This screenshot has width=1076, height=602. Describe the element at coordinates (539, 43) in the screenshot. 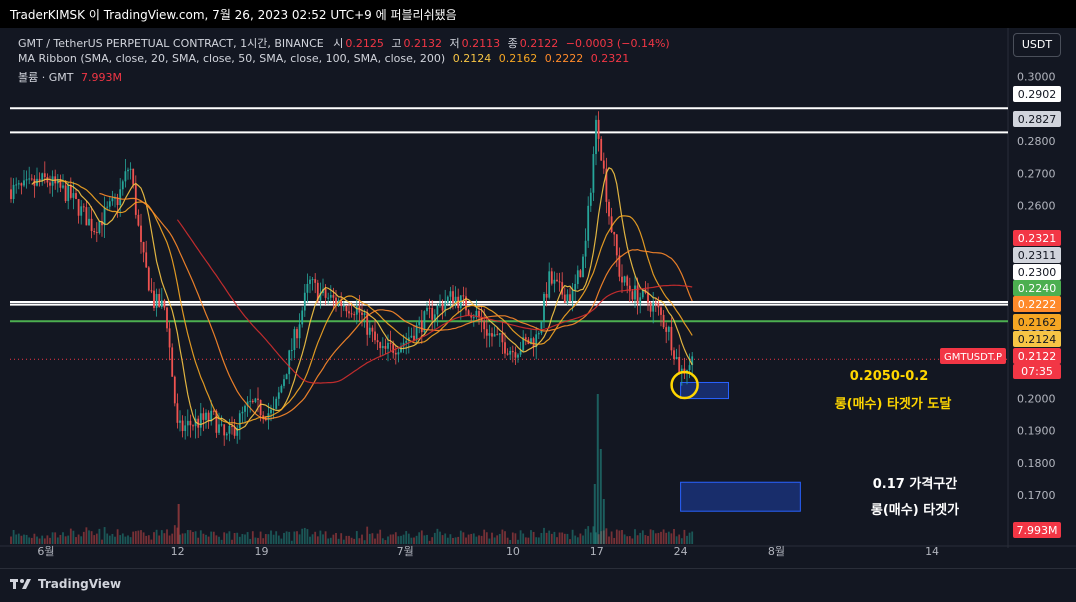

I see `ohlc-close-value: 0.2122` at that location.